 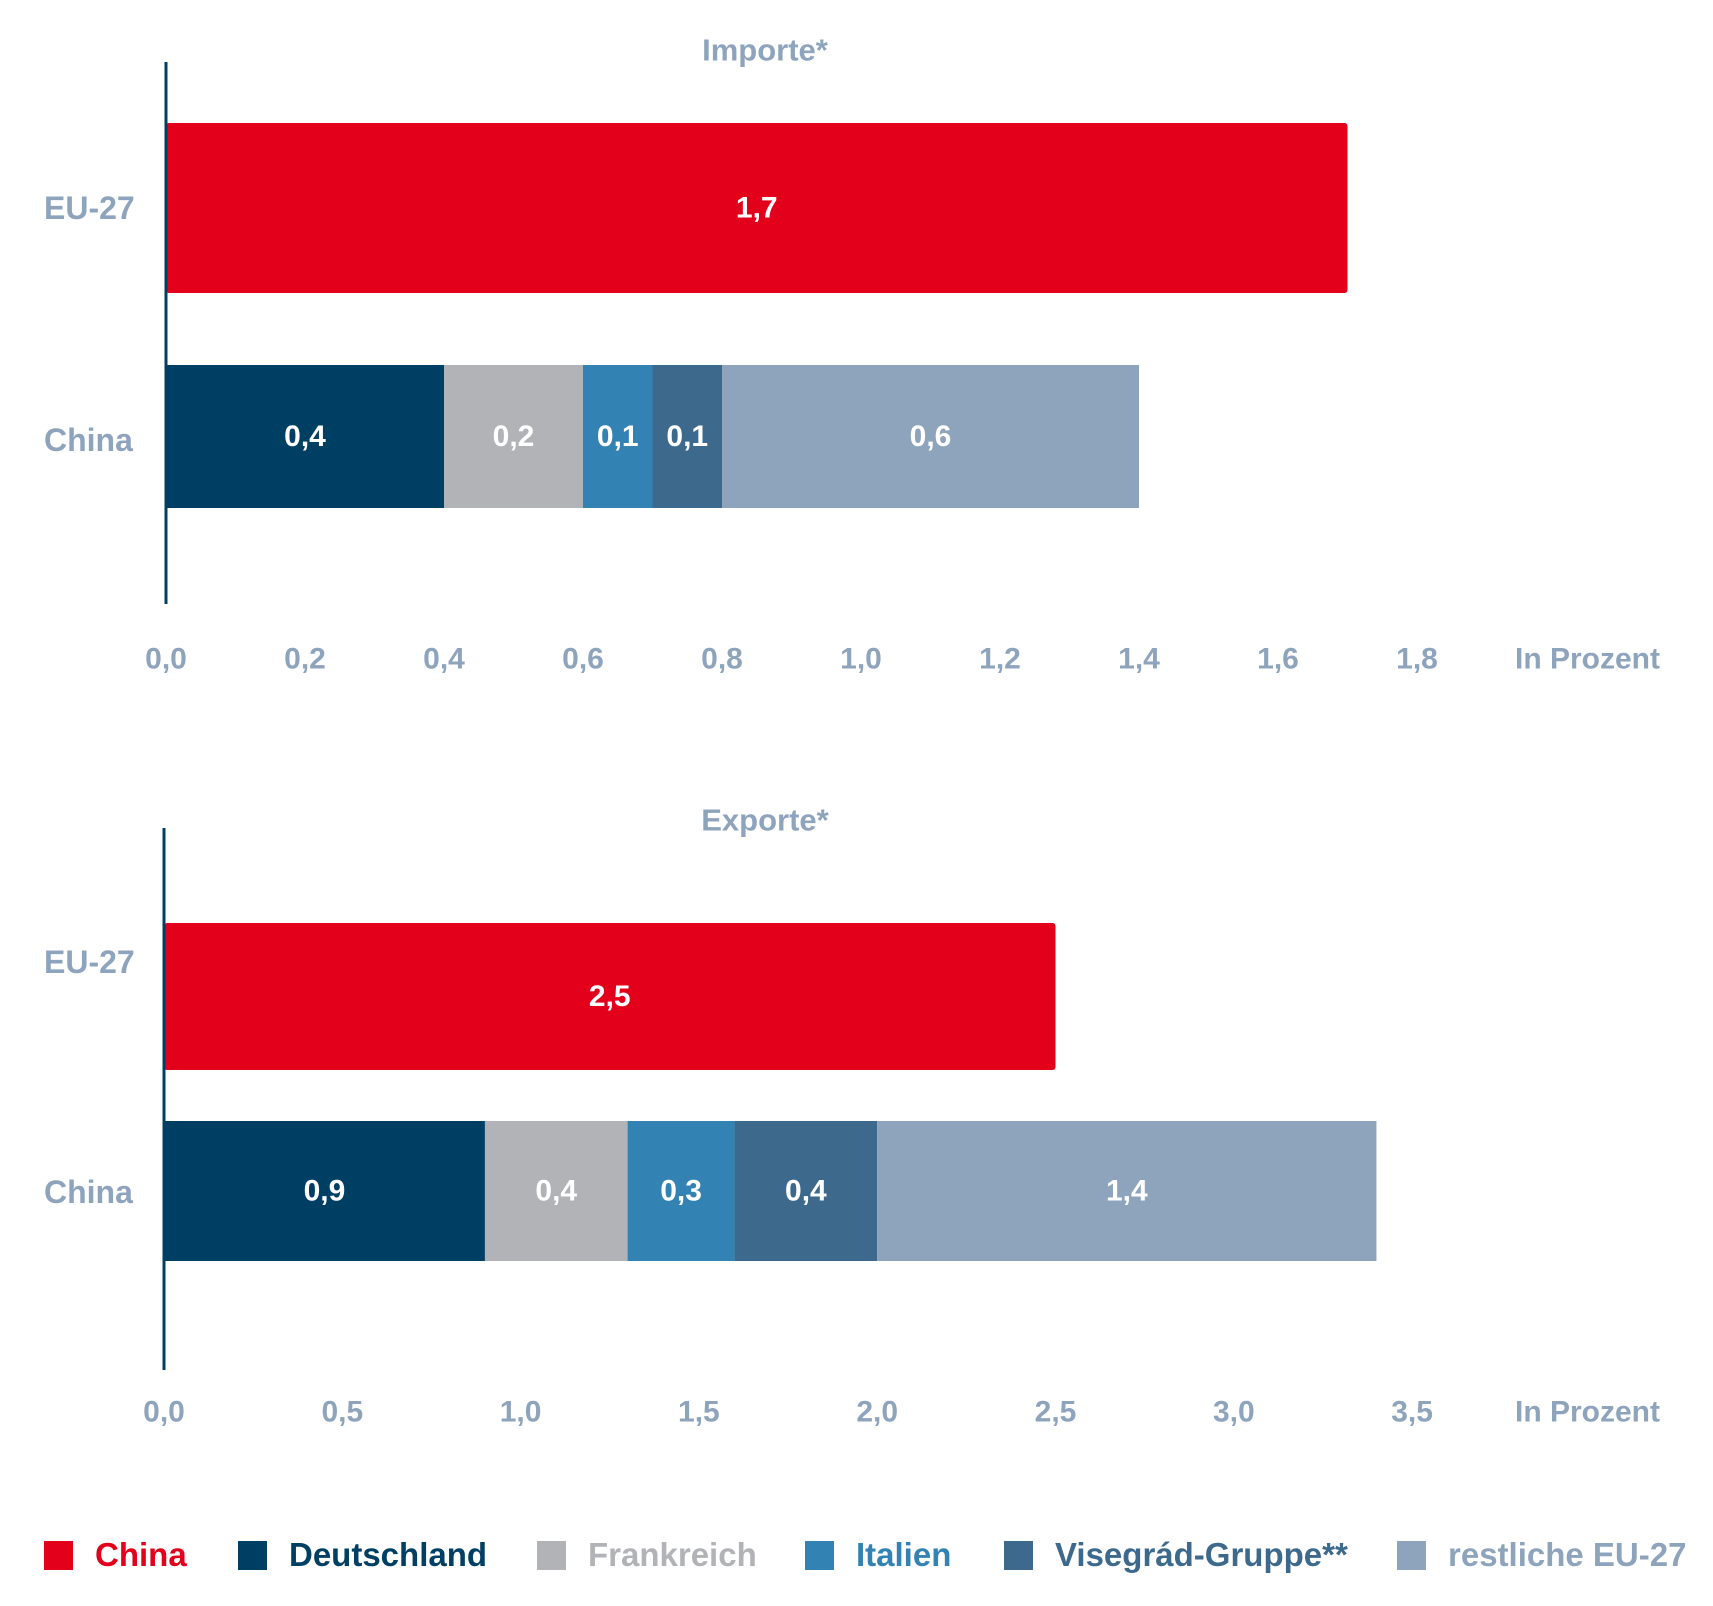 I want to click on legend-swatch-italien, so click(x=819, y=1555).